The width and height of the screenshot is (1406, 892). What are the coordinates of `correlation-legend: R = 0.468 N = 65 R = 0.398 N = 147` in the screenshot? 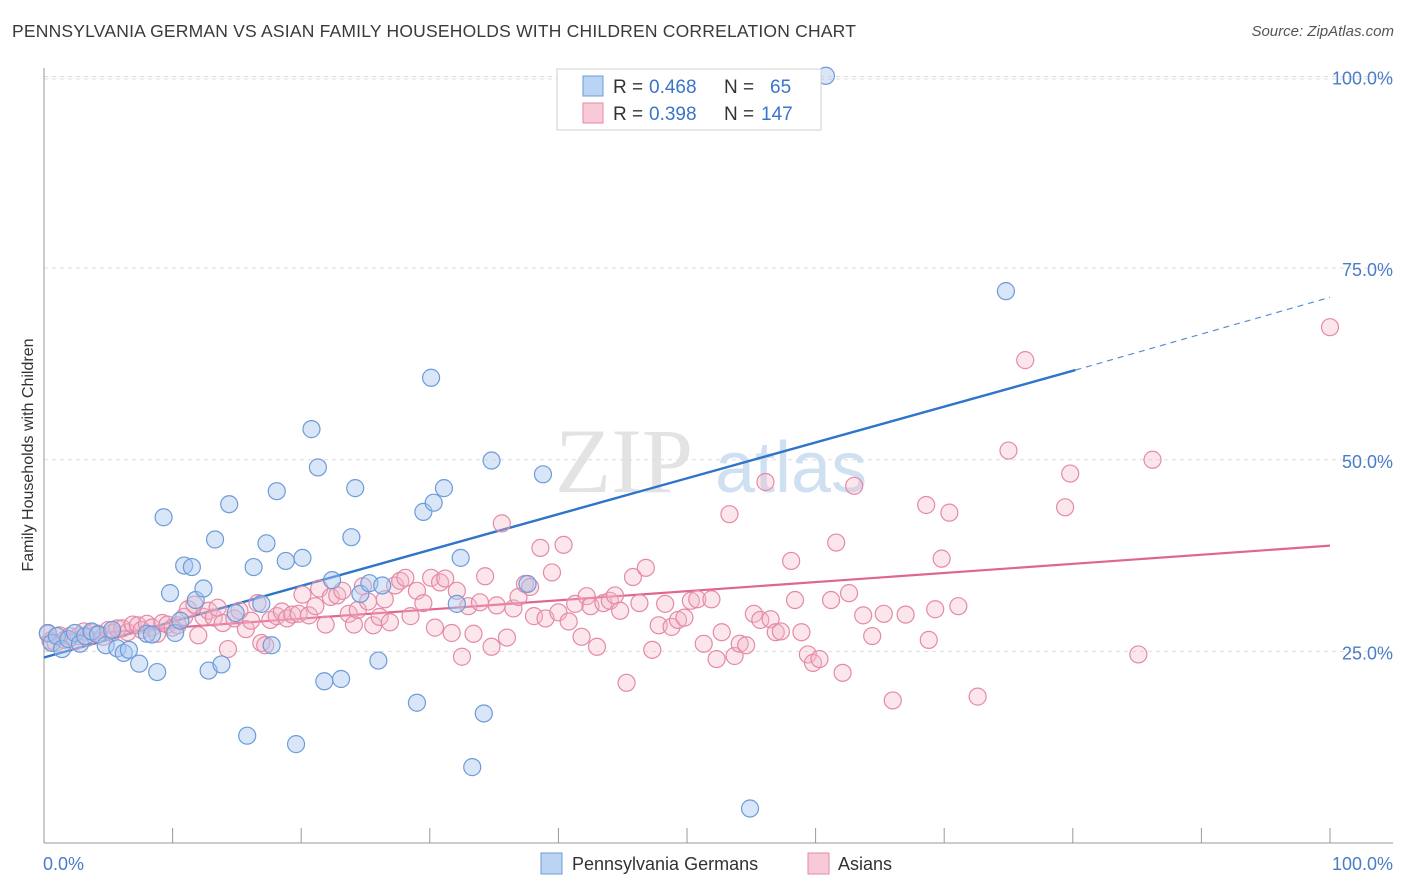 It's located at (689, 99).